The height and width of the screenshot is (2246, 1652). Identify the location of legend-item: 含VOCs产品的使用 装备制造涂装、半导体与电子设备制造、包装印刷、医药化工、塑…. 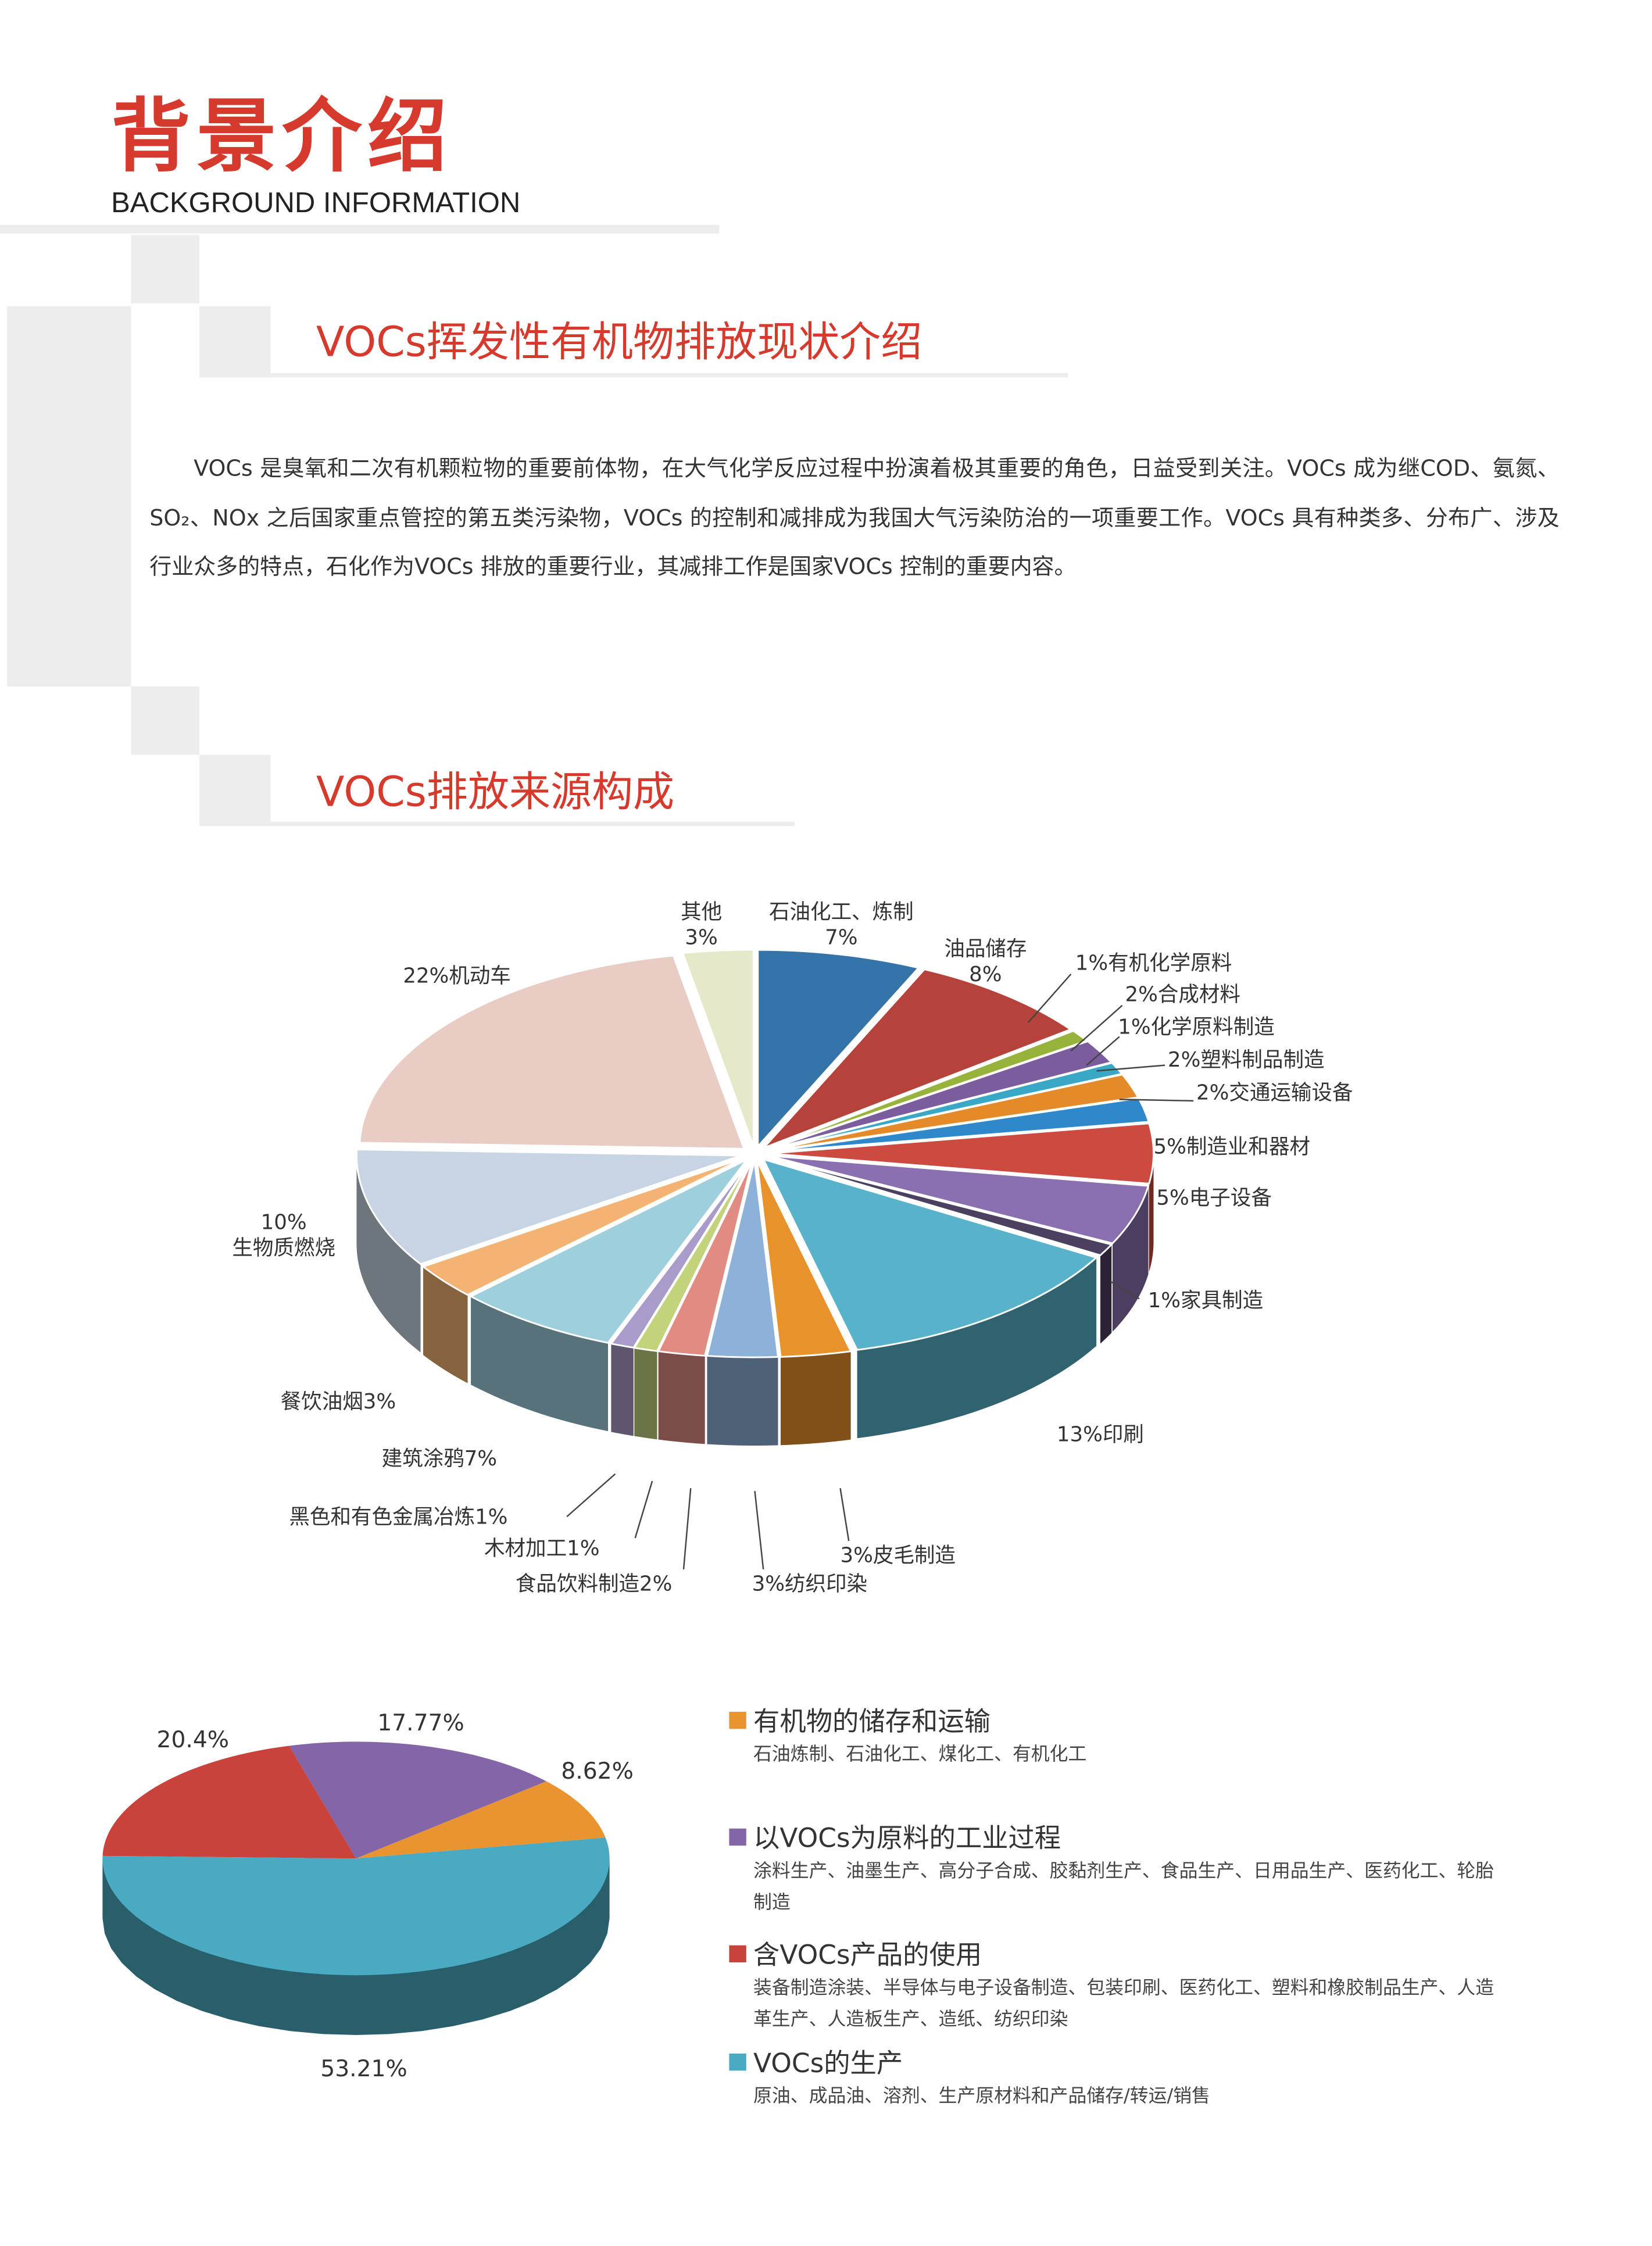
(1117, 1994).